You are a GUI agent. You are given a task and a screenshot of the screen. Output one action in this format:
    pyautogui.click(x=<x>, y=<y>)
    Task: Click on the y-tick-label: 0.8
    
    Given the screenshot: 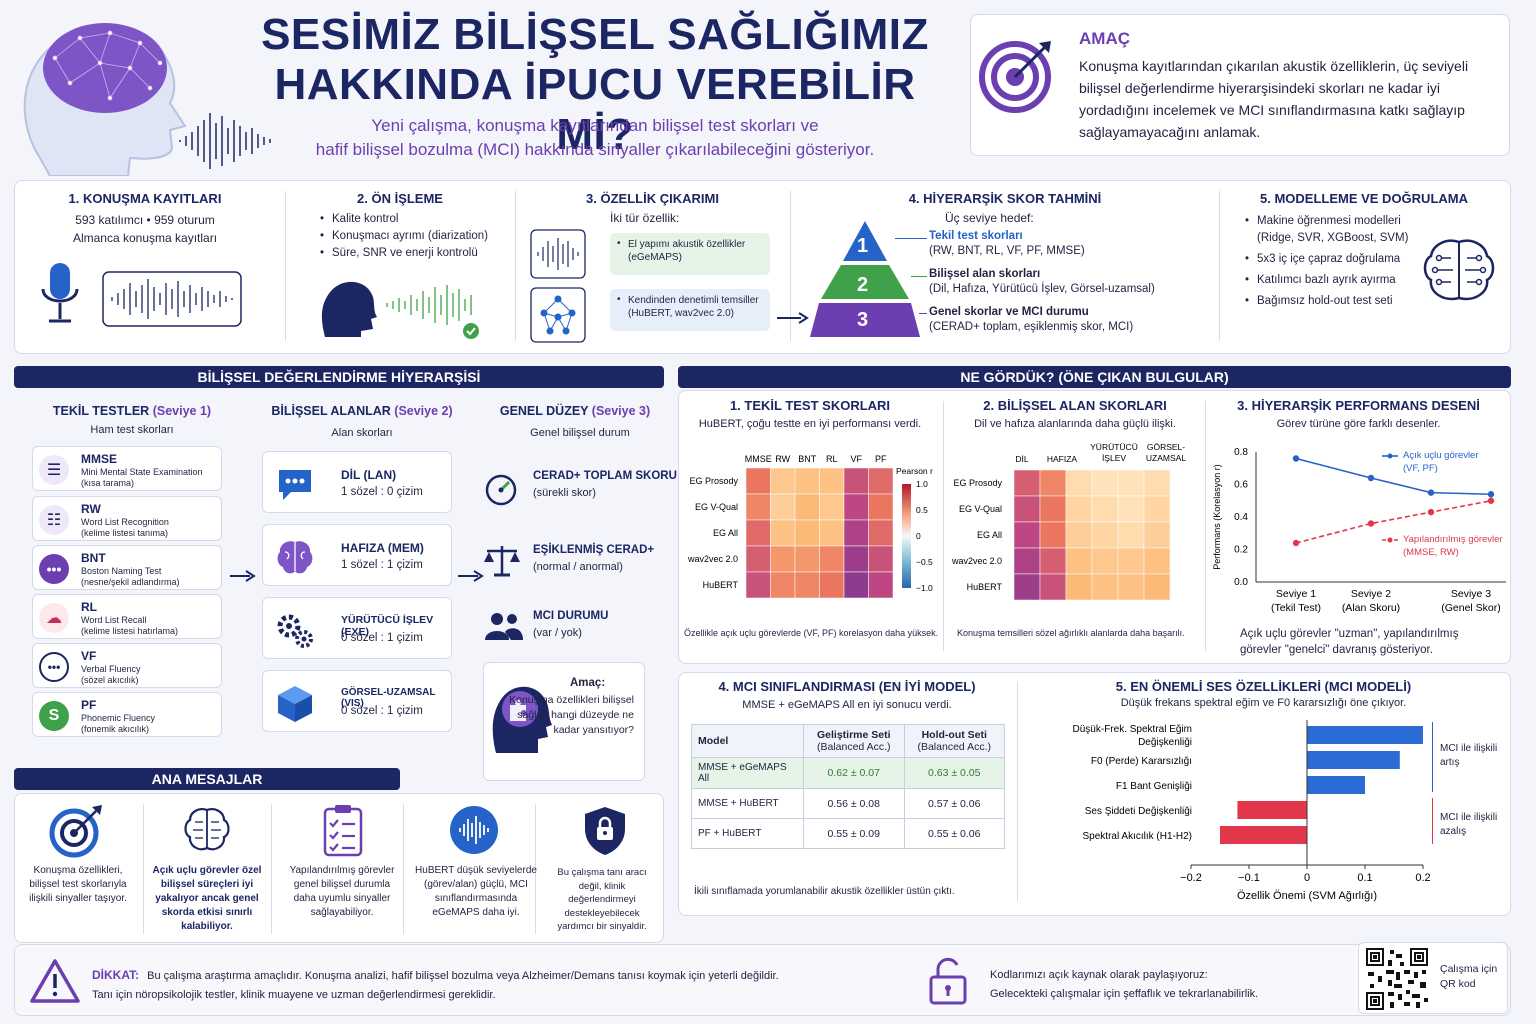 What is the action you would take?
    pyautogui.click(x=1241, y=452)
    